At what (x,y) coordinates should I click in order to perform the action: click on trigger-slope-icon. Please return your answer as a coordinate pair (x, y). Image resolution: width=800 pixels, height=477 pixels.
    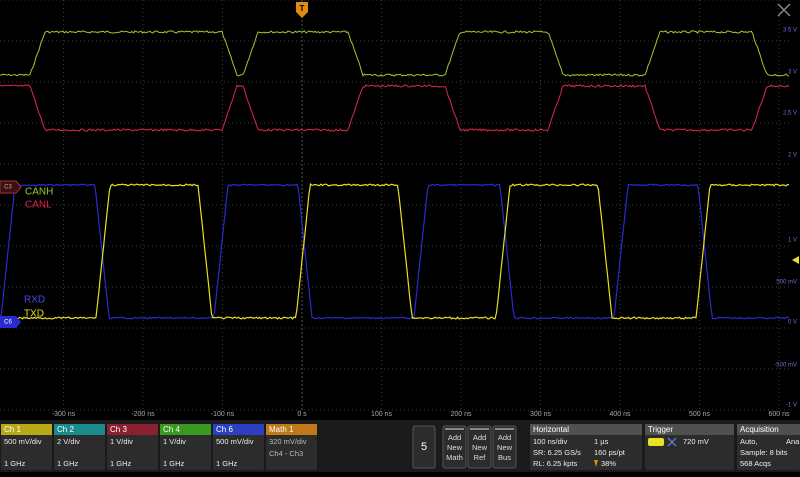
    Looking at the image, I should click on (672, 442).